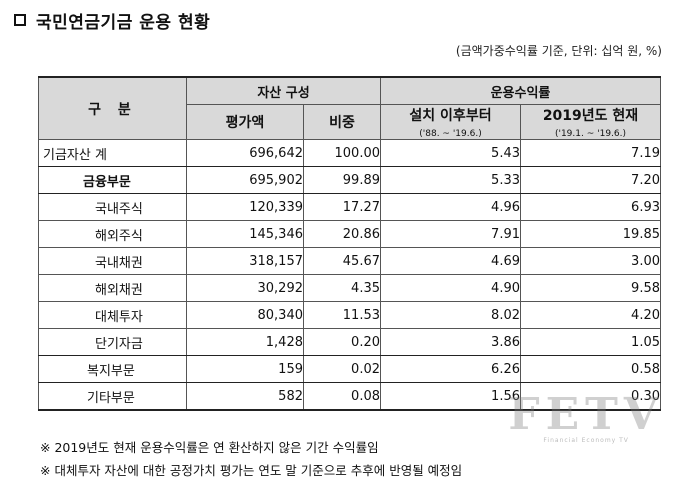  I want to click on row-valuation: 159, so click(245, 369).